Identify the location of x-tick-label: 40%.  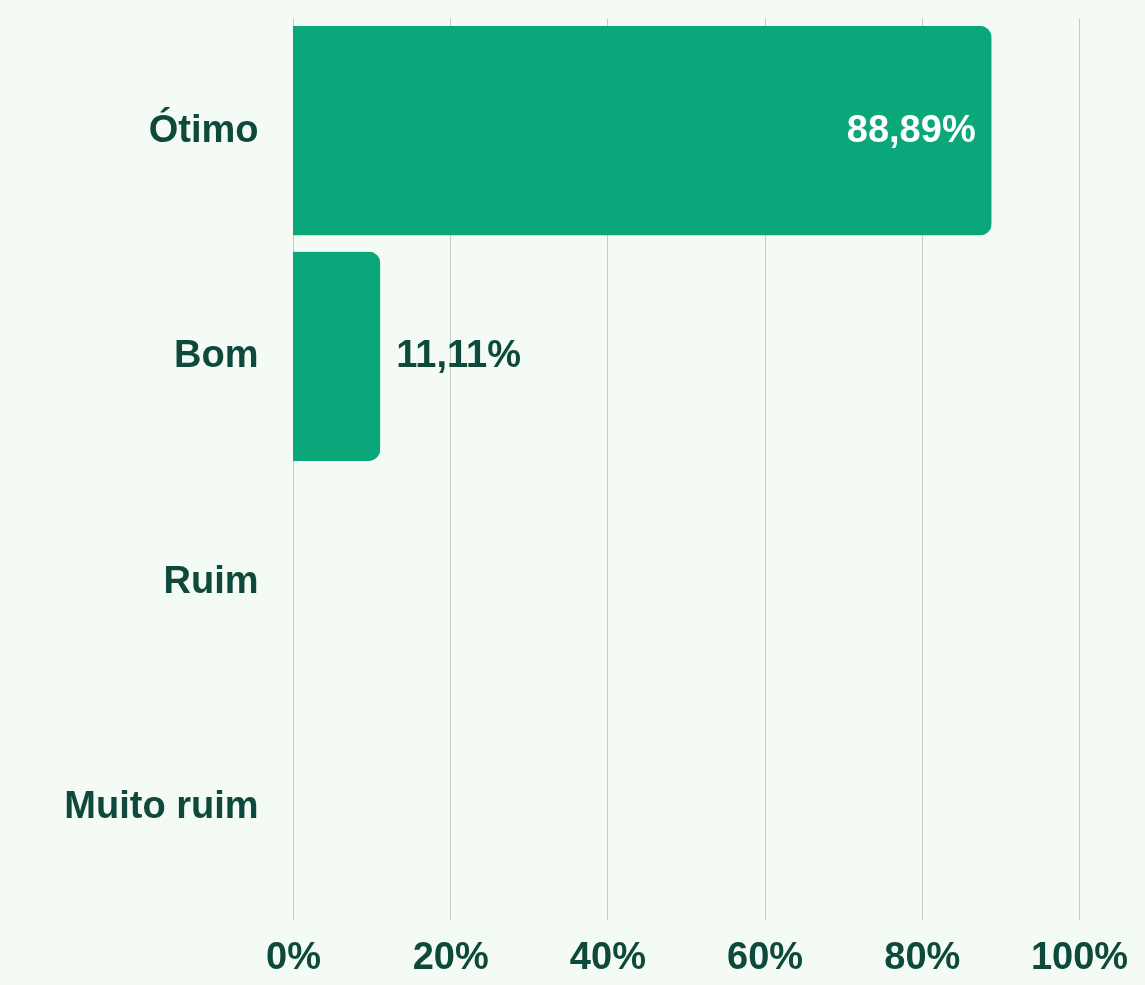
(607, 955).